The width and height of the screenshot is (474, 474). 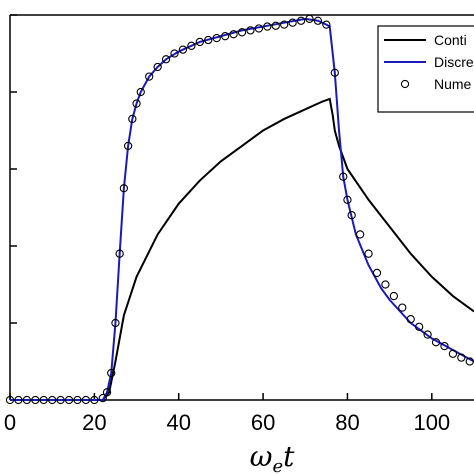 I want to click on x-tick-label-4: 80, so click(x=347, y=422).